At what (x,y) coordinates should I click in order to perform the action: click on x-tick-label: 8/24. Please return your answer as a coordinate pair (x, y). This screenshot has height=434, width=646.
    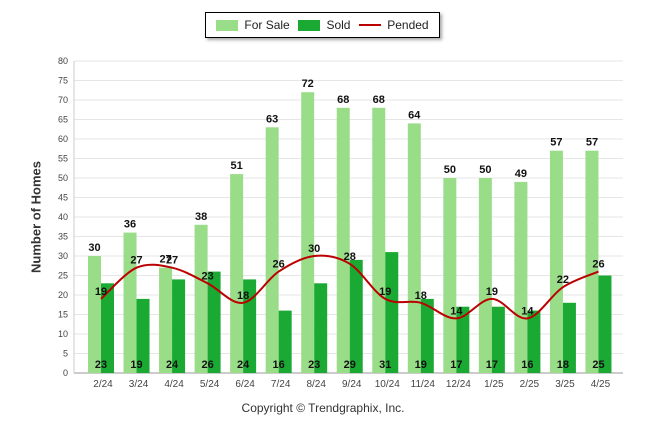
    Looking at the image, I should click on (316, 384).